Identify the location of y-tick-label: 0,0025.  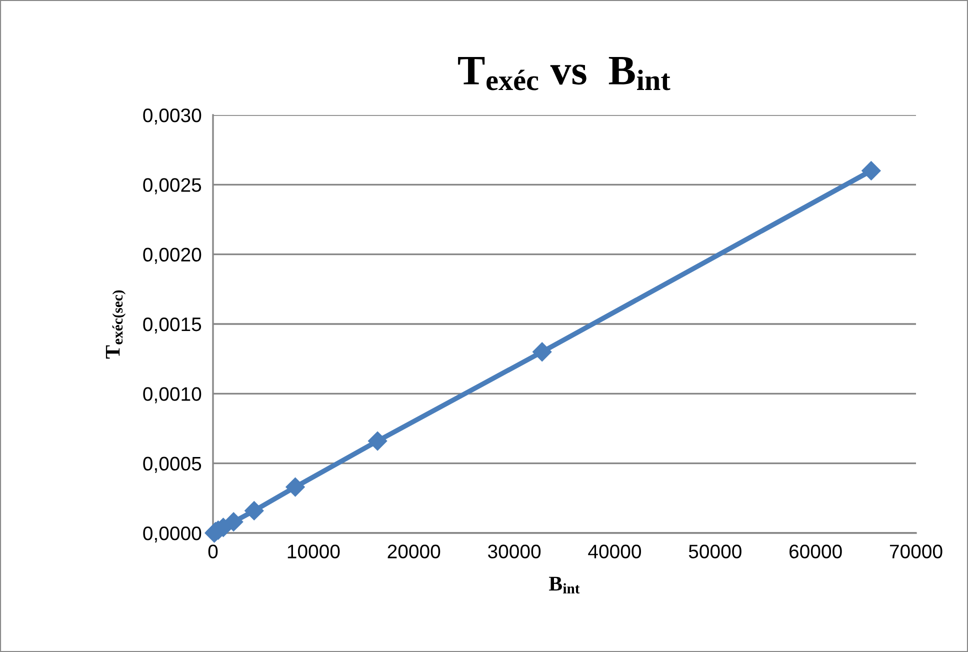
(172, 186).